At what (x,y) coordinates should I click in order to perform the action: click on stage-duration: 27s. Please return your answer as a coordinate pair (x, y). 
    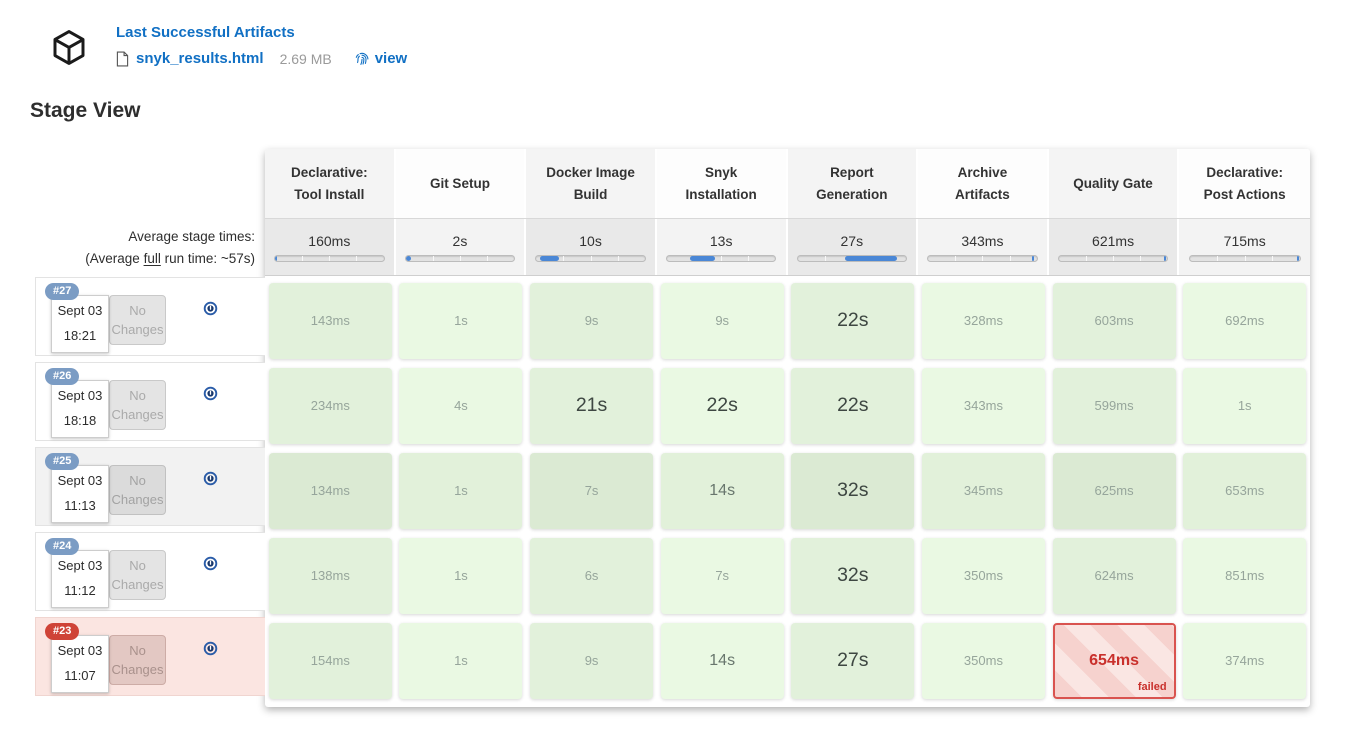
    Looking at the image, I should click on (853, 660).